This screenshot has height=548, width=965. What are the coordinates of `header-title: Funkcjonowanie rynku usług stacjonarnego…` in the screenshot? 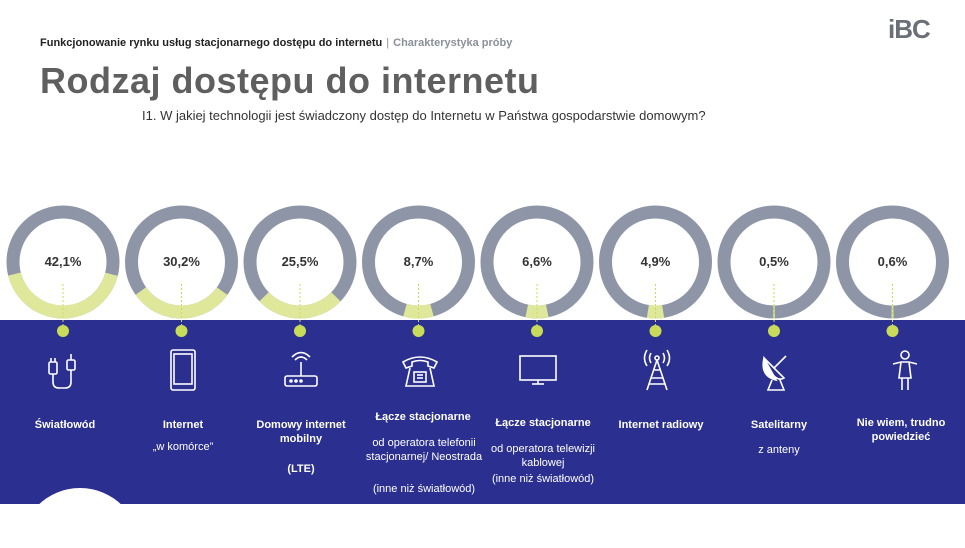 It's located at (211, 43).